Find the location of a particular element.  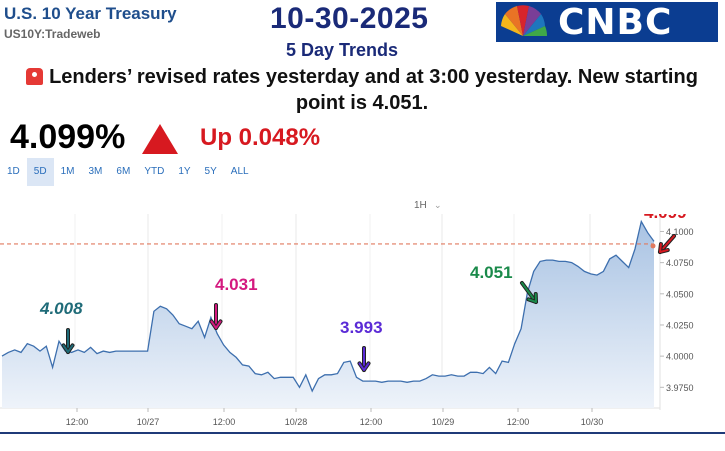

y-tick-label: 3.9750 is located at coordinates (680, 388).